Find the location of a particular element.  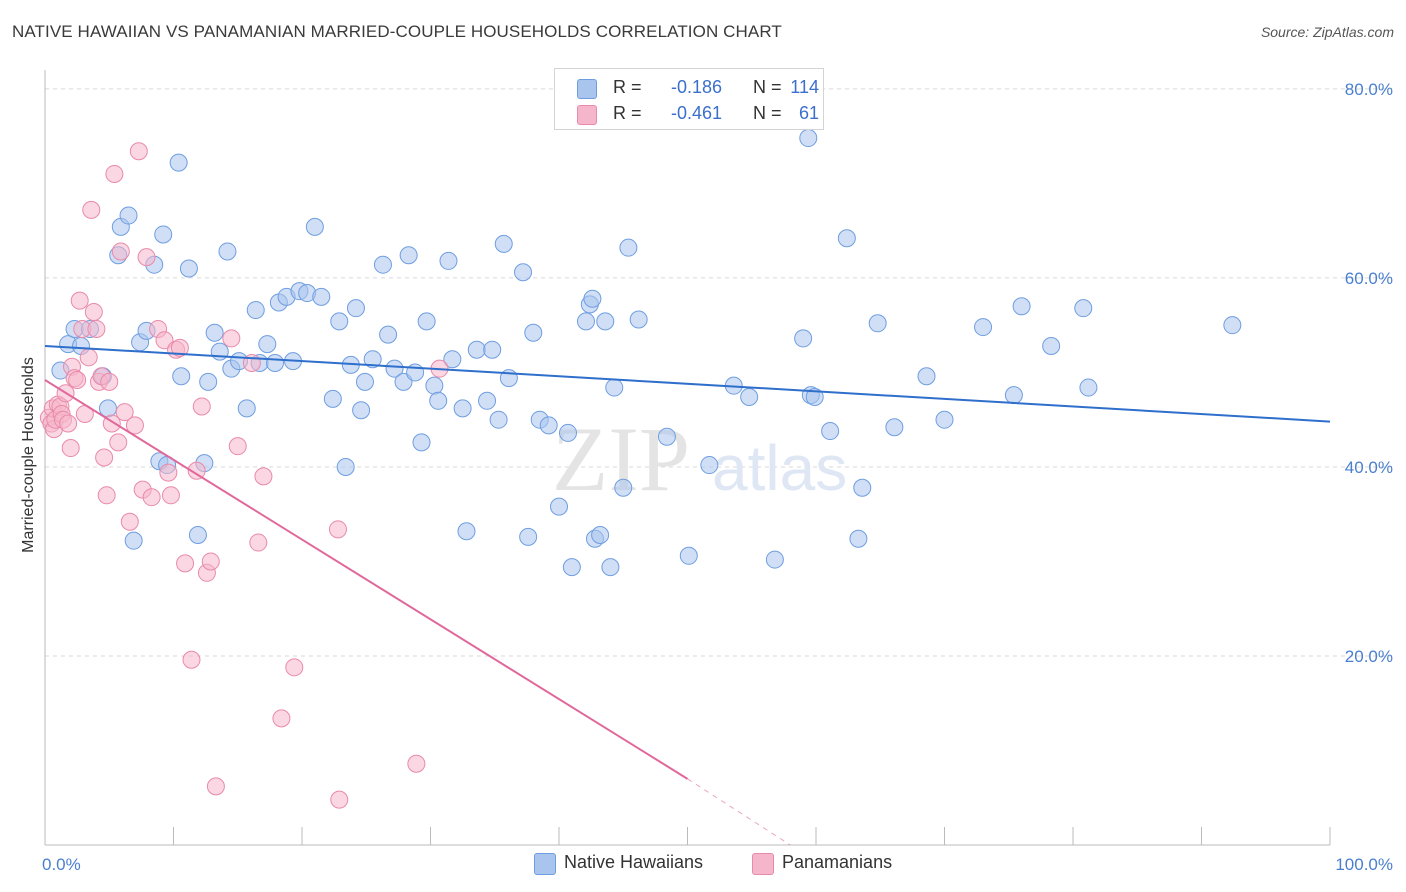

panamanian-trend-extension is located at coordinates (739, 812).